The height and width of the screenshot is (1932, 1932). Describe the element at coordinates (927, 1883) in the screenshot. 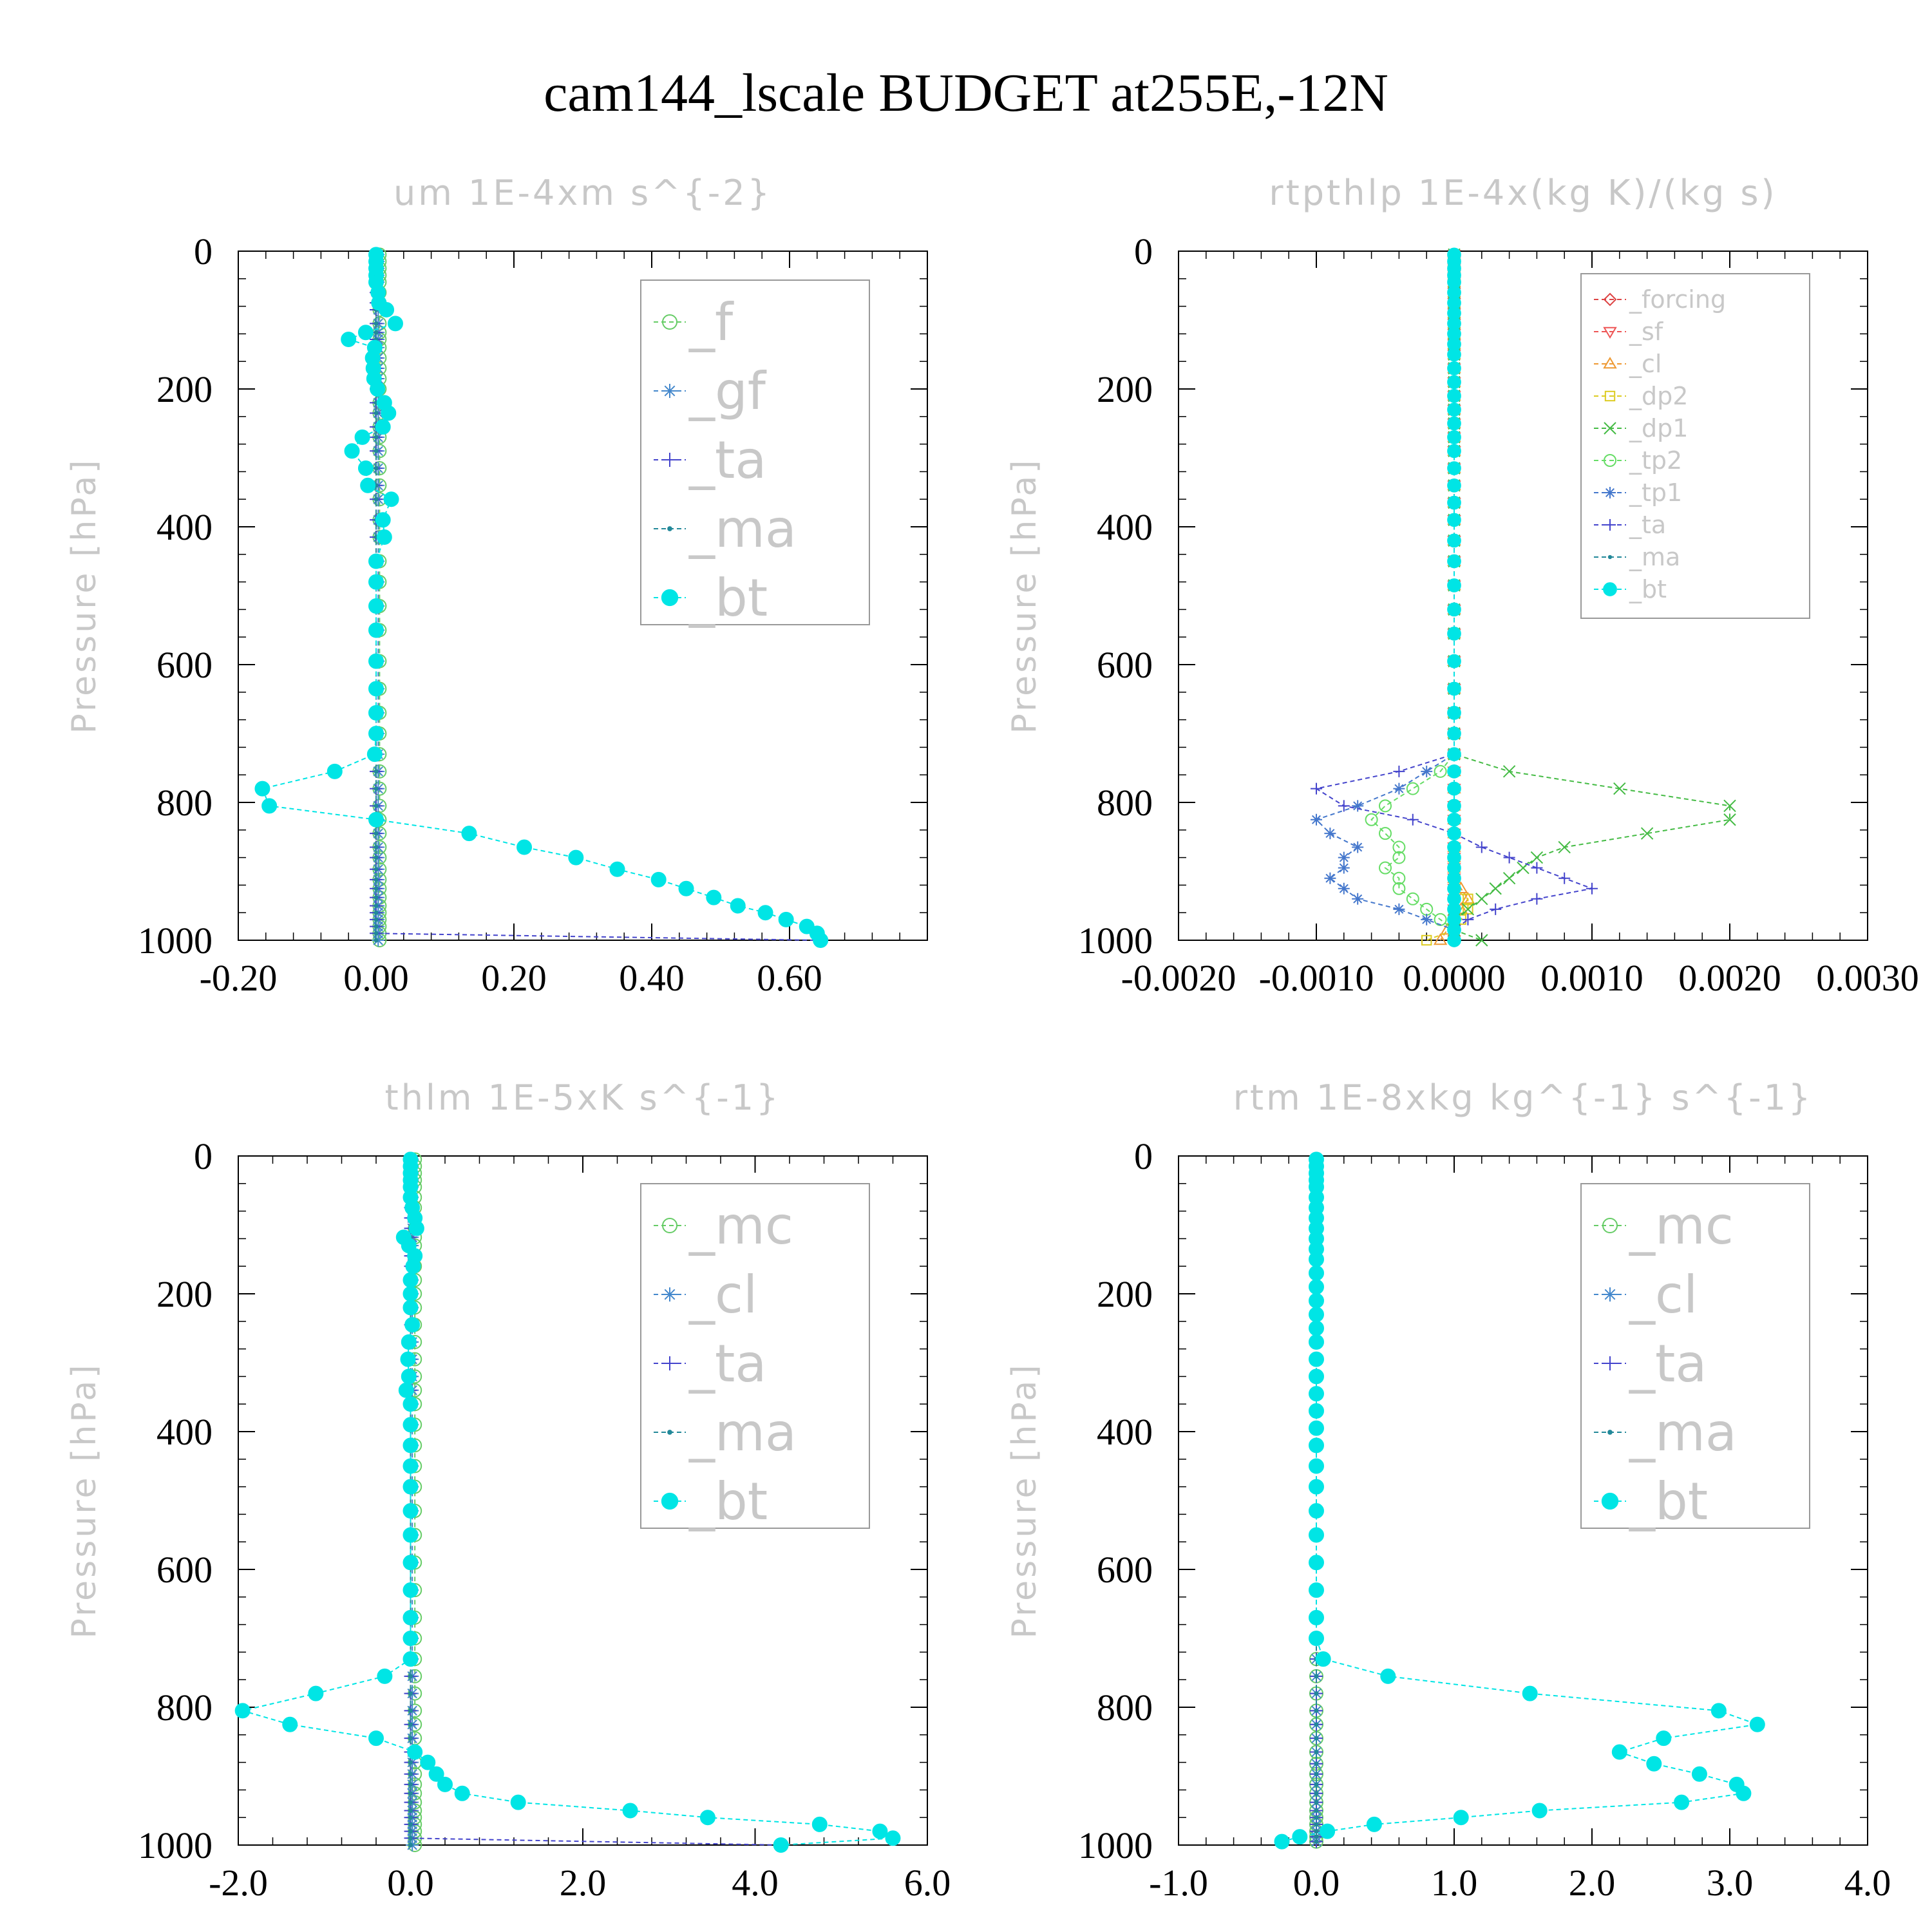

I see `x-tick-label: 6.0` at that location.